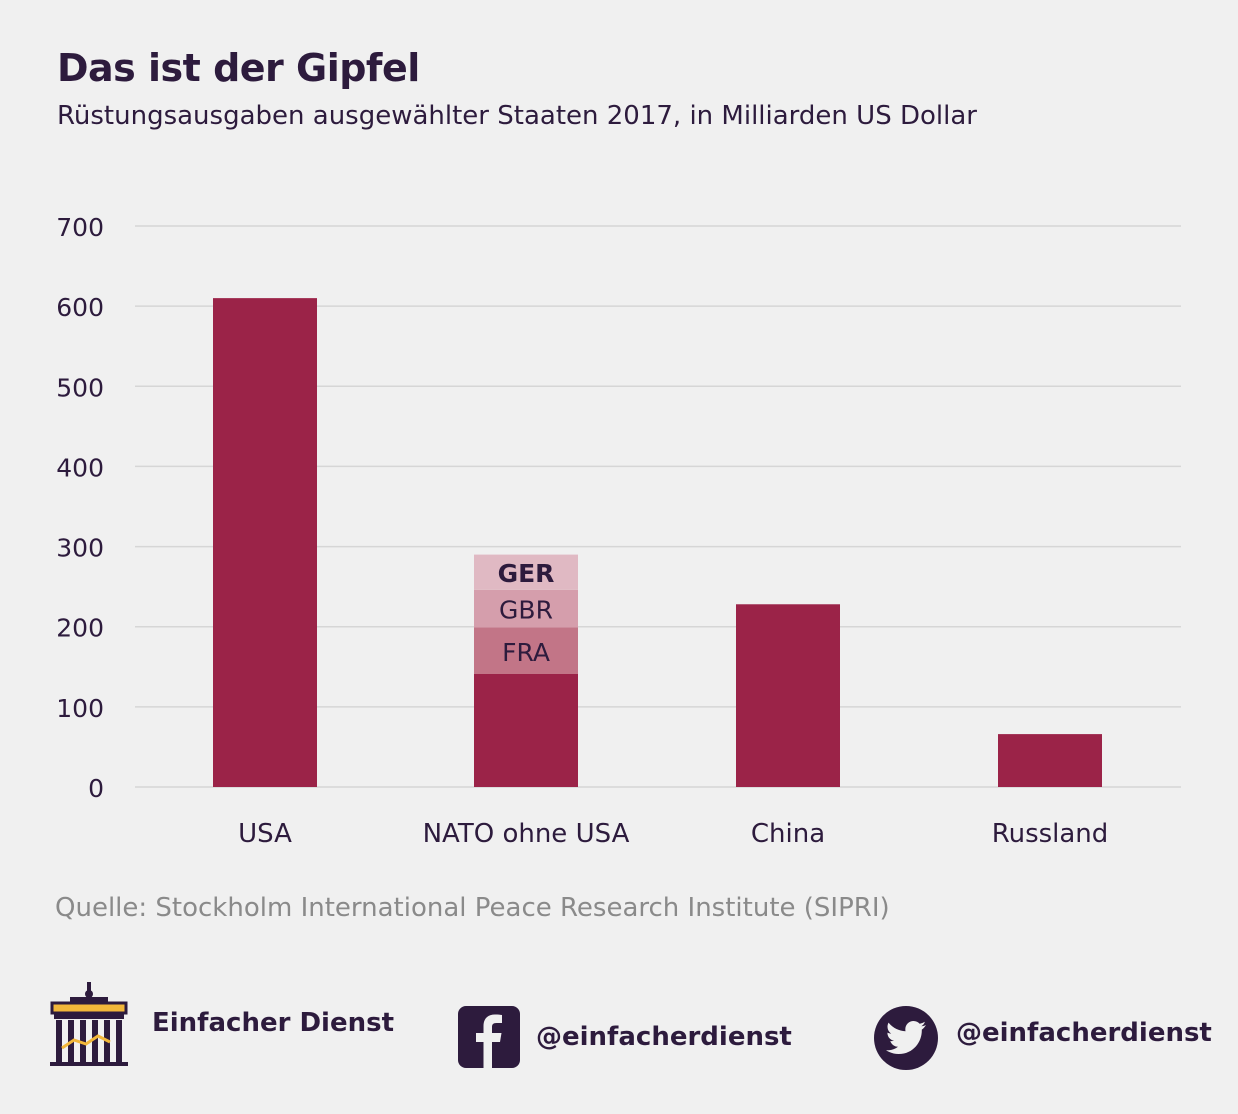 Image resolution: width=1238 pixels, height=1114 pixels. I want to click on y-tick-label: 200, so click(80, 628).